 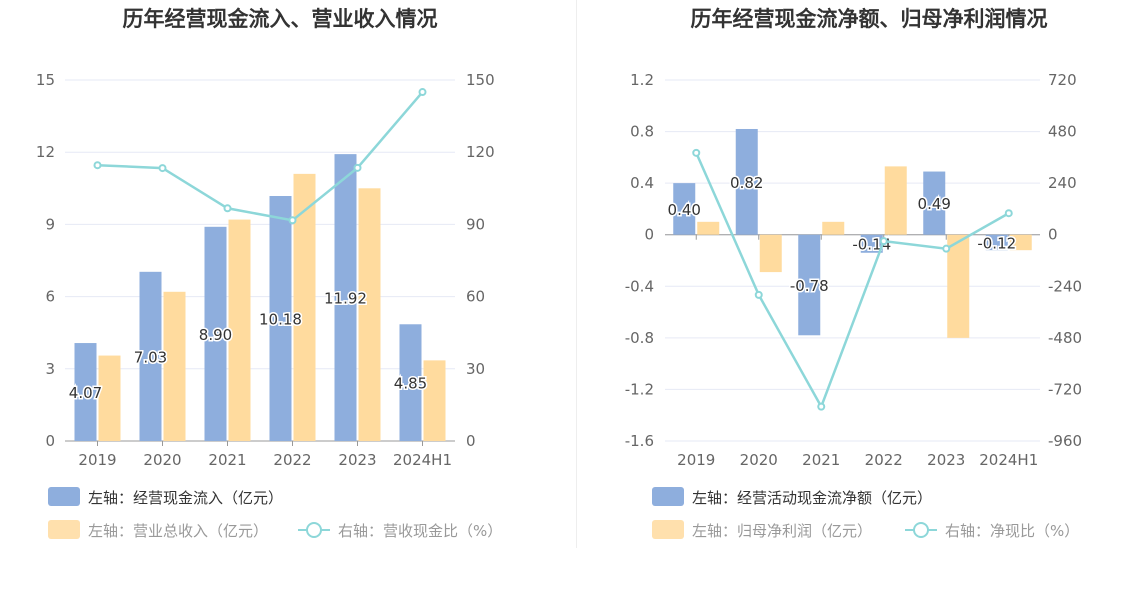 I want to click on bar-value-label: -0.12, so click(x=996, y=243).